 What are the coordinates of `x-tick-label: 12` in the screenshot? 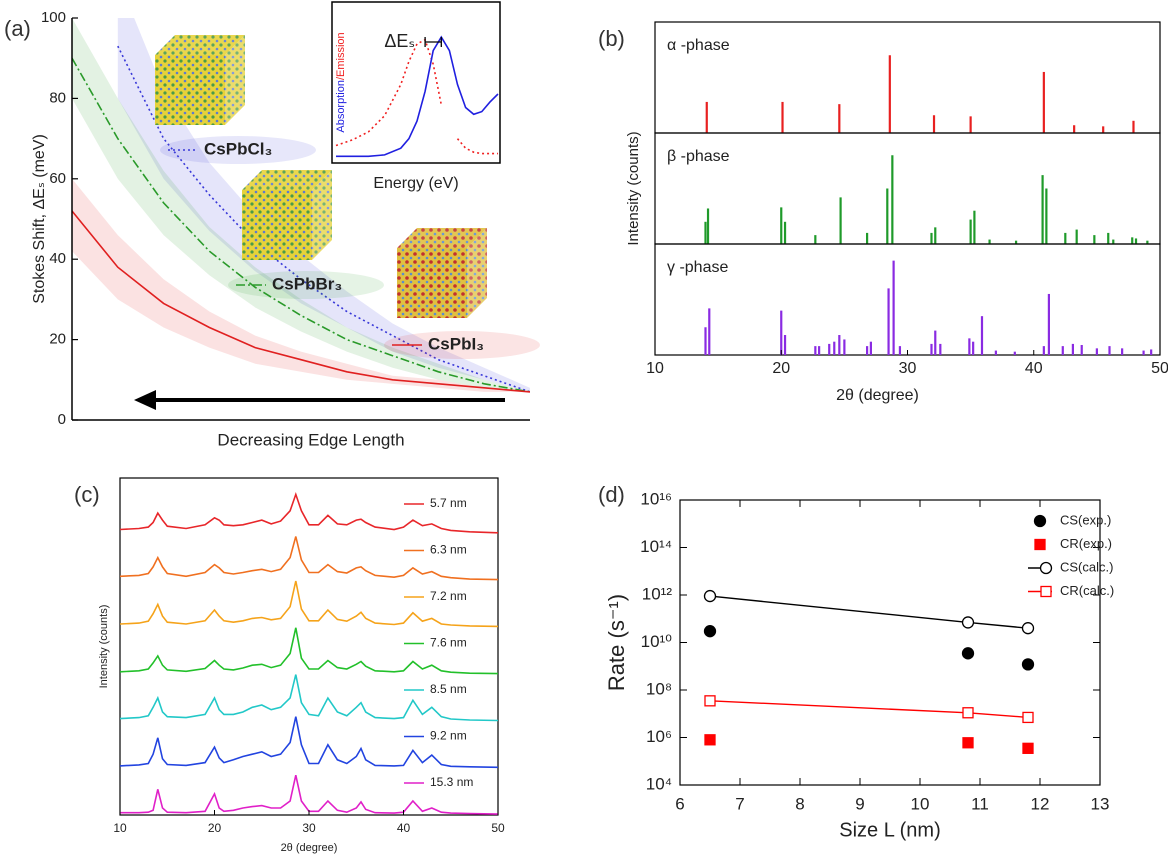 It's located at (1040, 803).